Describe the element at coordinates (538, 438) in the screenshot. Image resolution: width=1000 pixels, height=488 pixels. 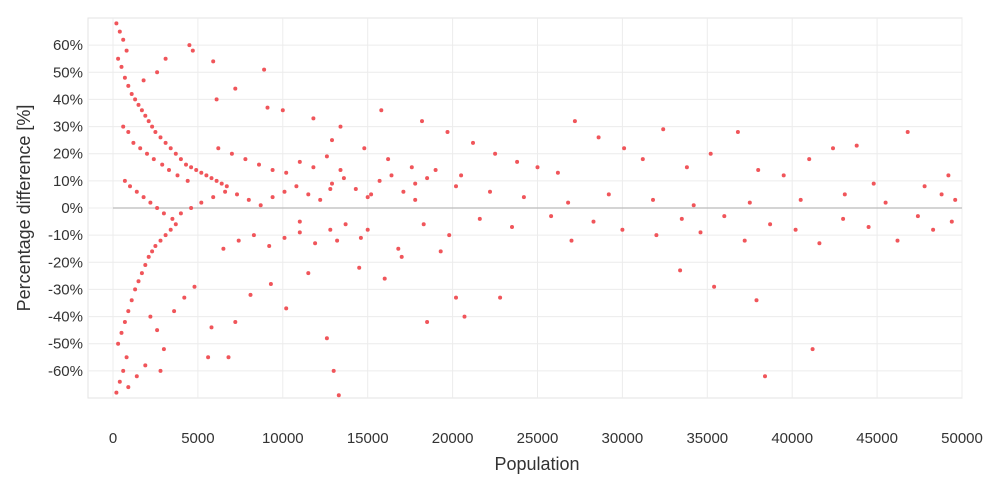
I see `x-tick-label: 25000` at that location.